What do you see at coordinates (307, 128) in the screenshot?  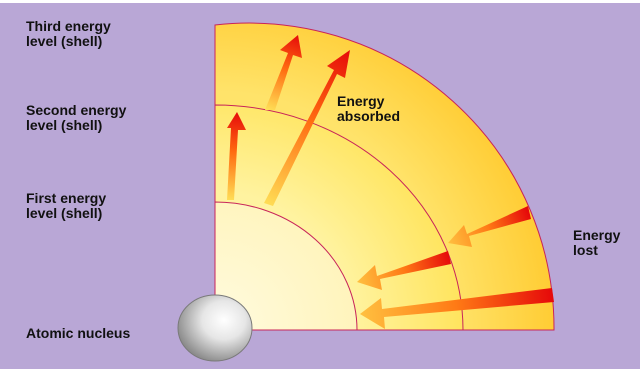 I see `absorbed-arrow-first-to-third` at bounding box center [307, 128].